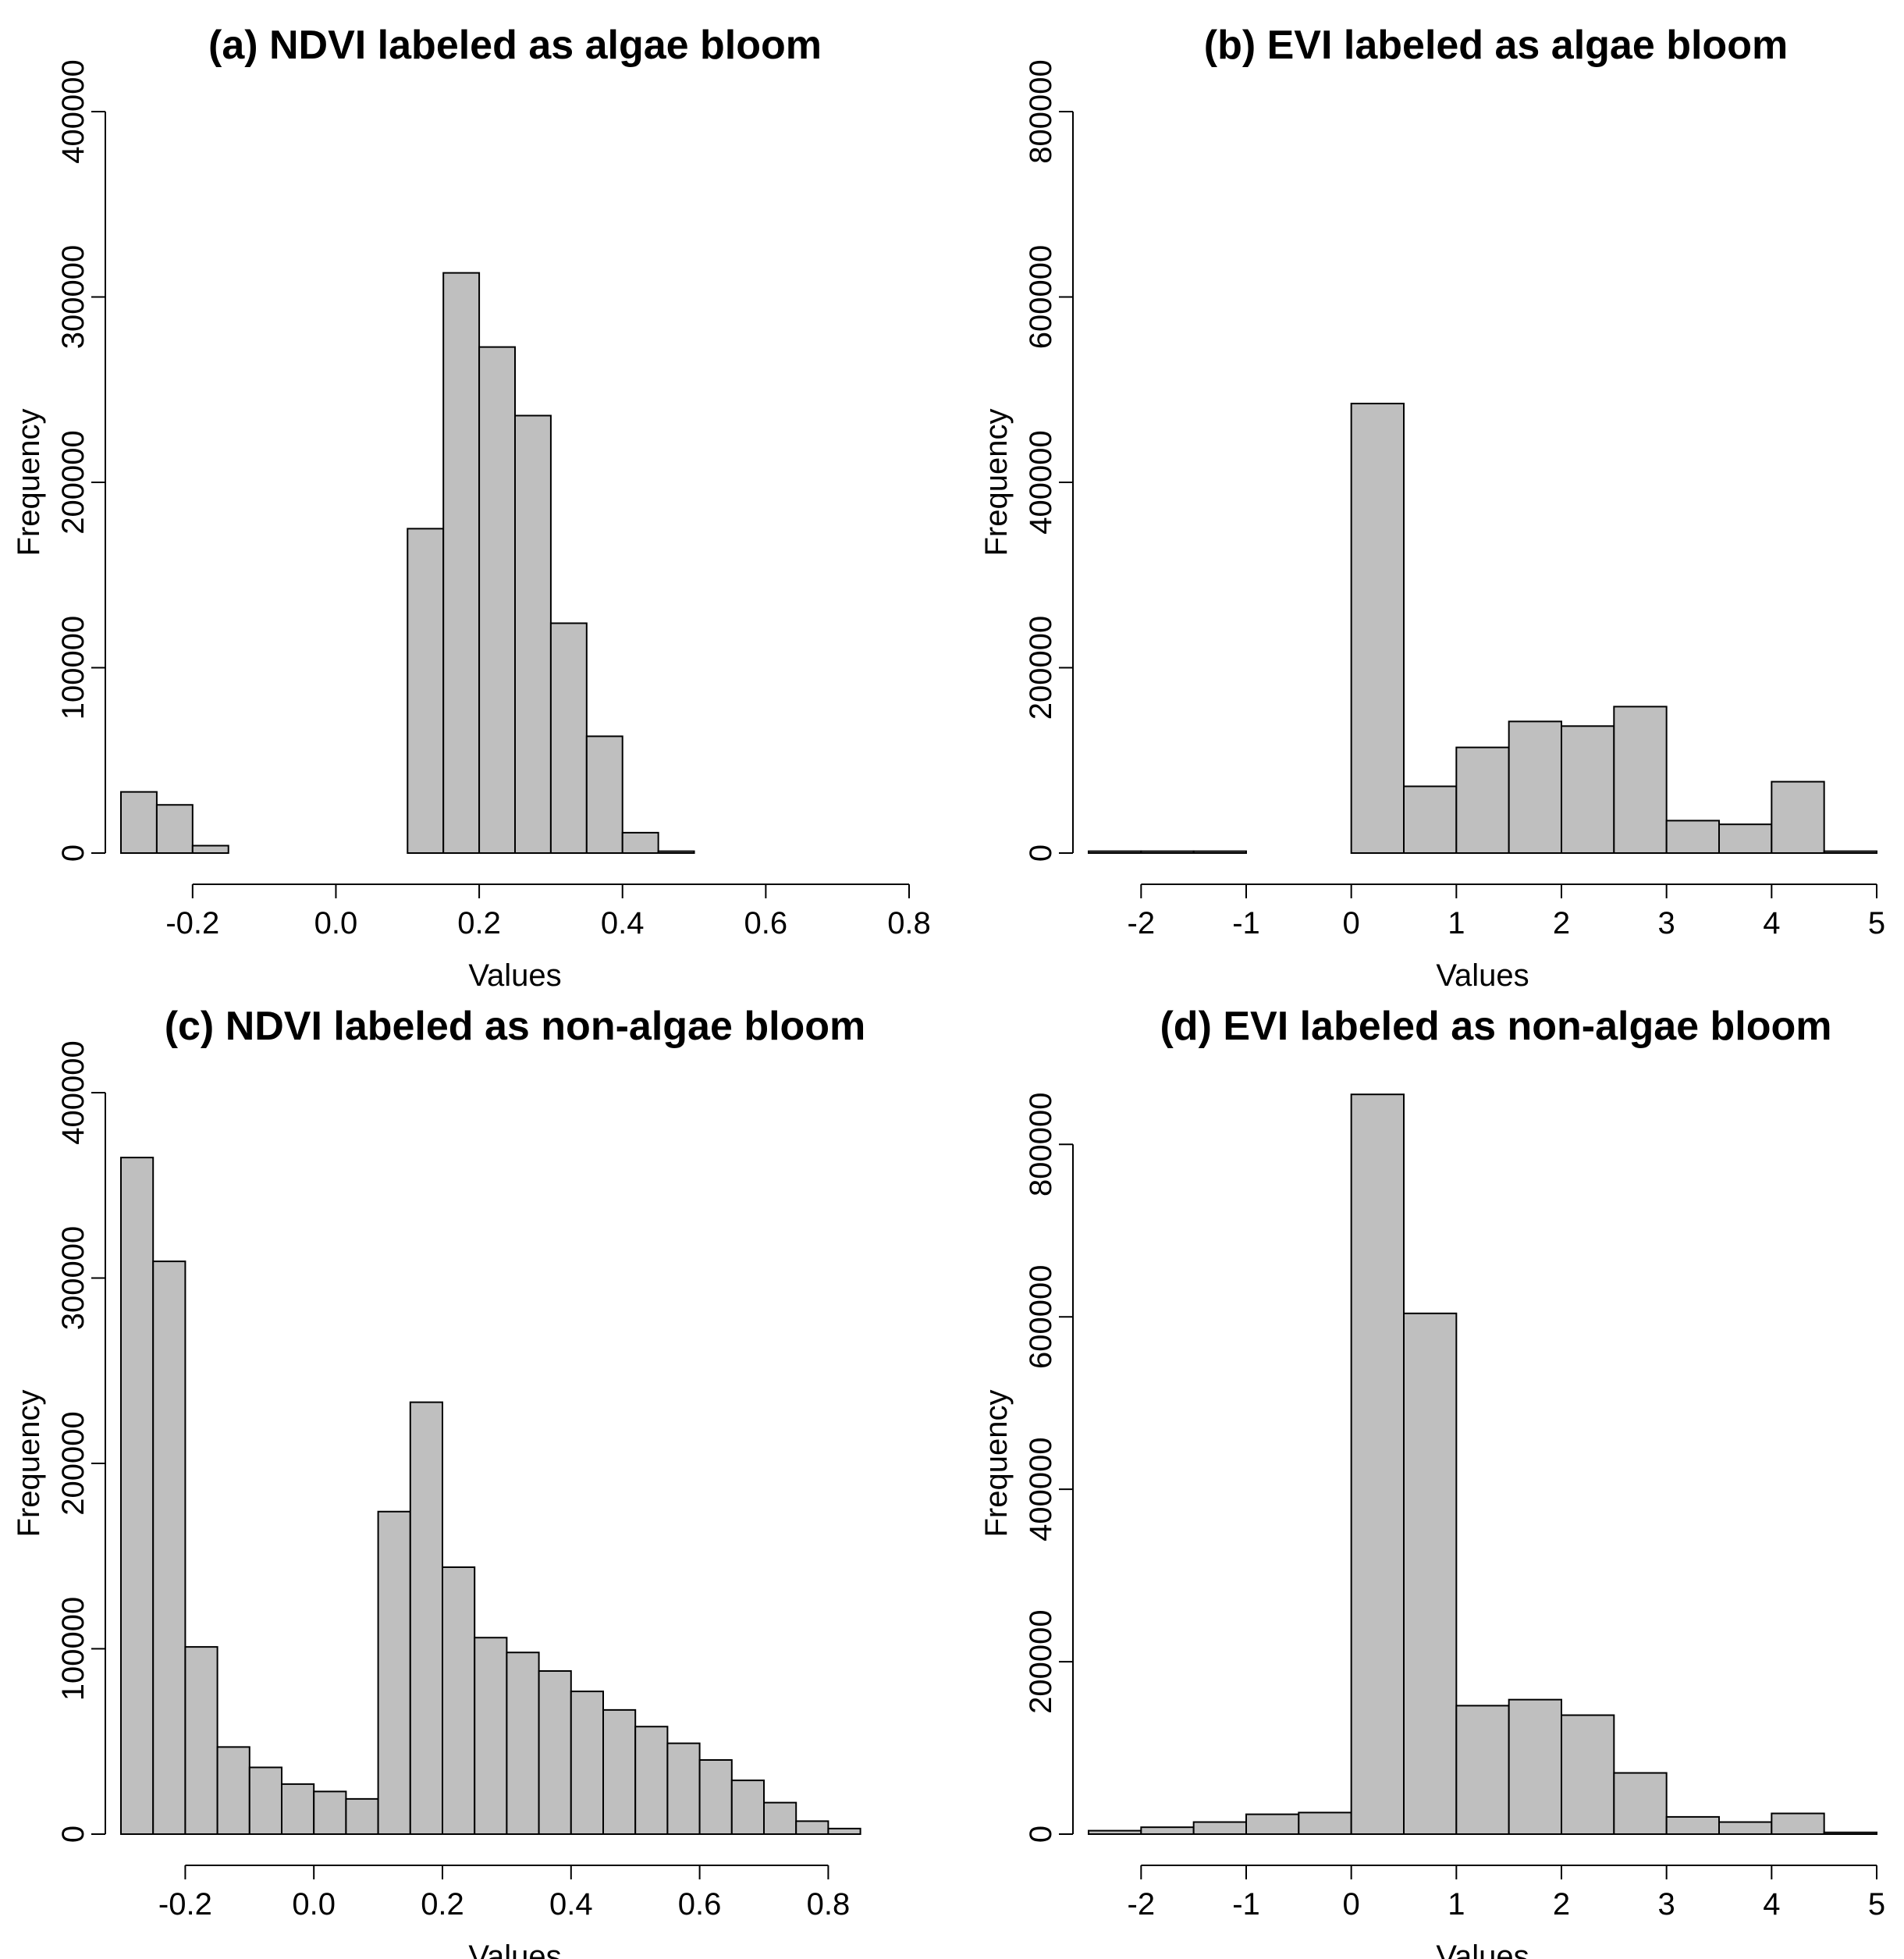 This screenshot has width=1904, height=1959. What do you see at coordinates (1876, 1905) in the screenshot?
I see `x-tick-label: 5` at bounding box center [1876, 1905].